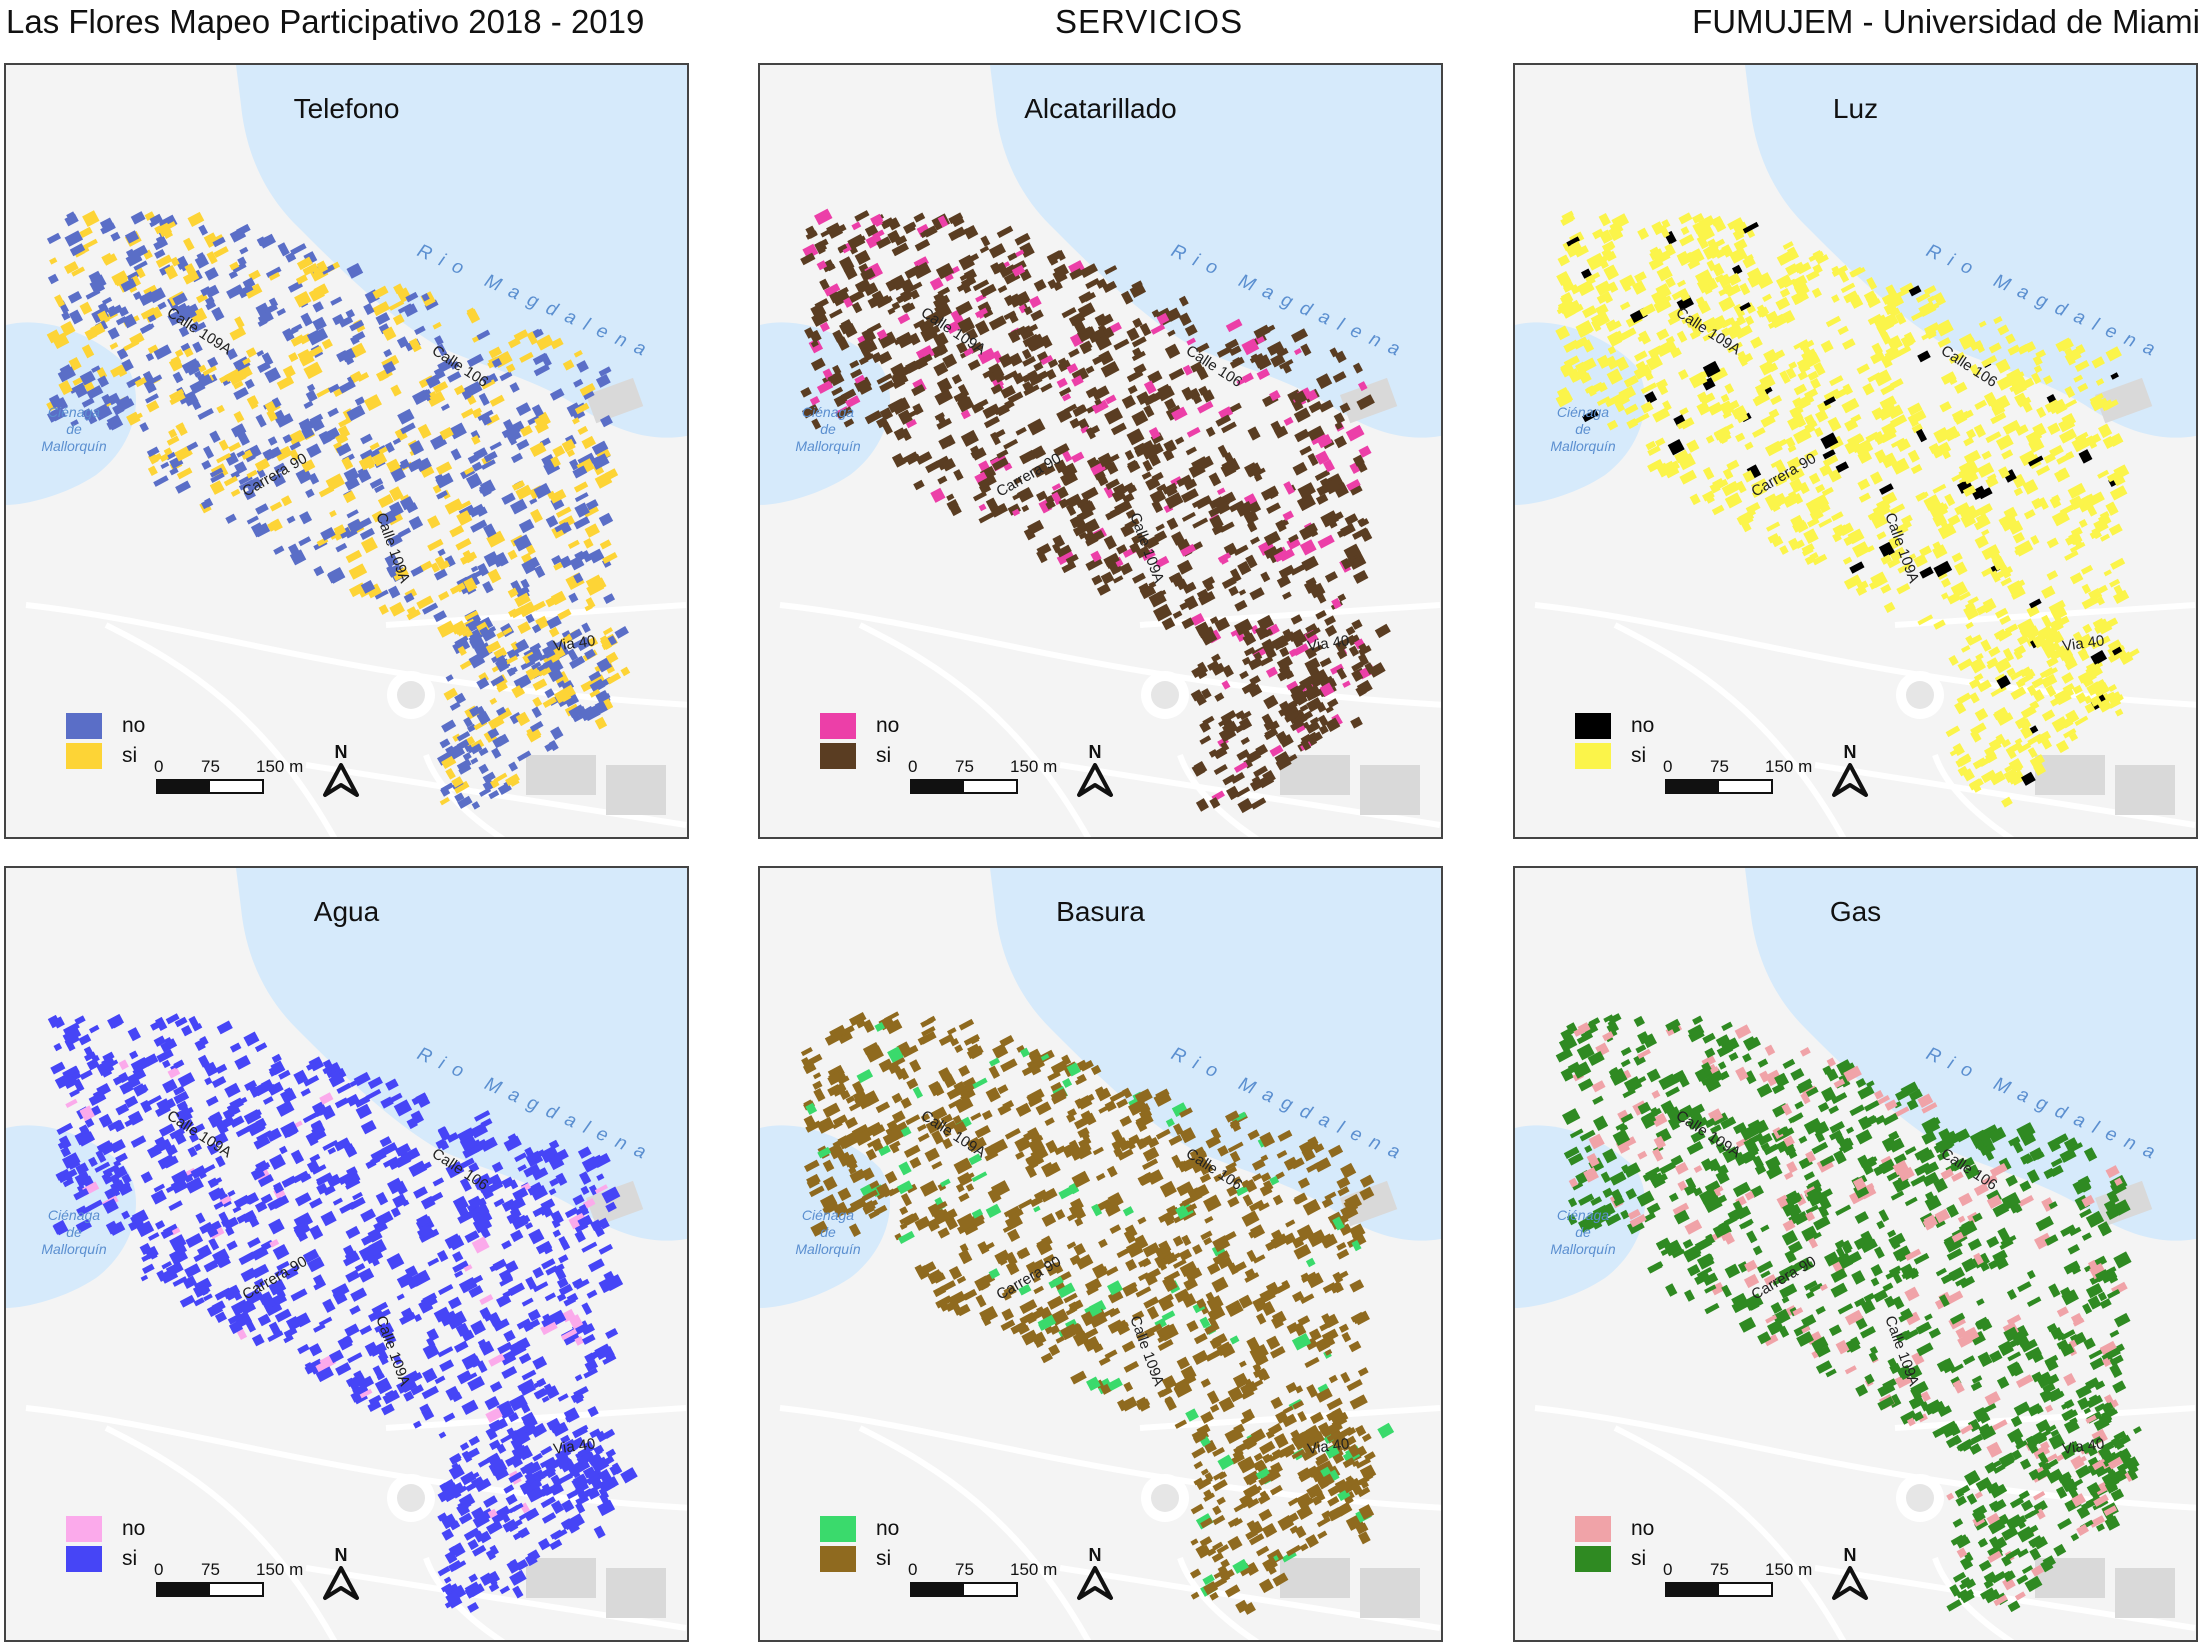  I want to click on scale-tick-75: 75, so click(1719, 766).